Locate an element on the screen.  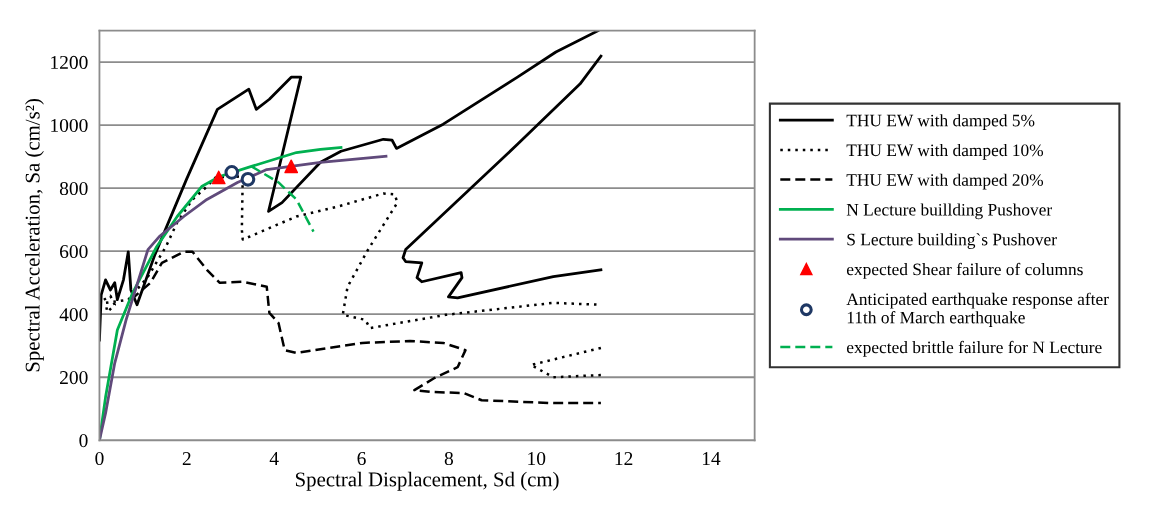
legend-label: expected Shear failure of columns is located at coordinates (964, 270).